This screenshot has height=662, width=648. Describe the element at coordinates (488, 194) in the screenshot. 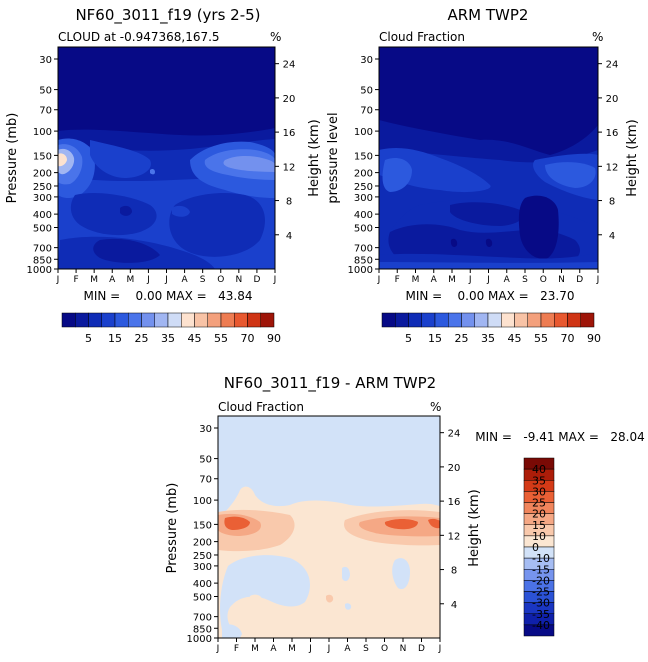

I see `panel-obs-contours` at that location.